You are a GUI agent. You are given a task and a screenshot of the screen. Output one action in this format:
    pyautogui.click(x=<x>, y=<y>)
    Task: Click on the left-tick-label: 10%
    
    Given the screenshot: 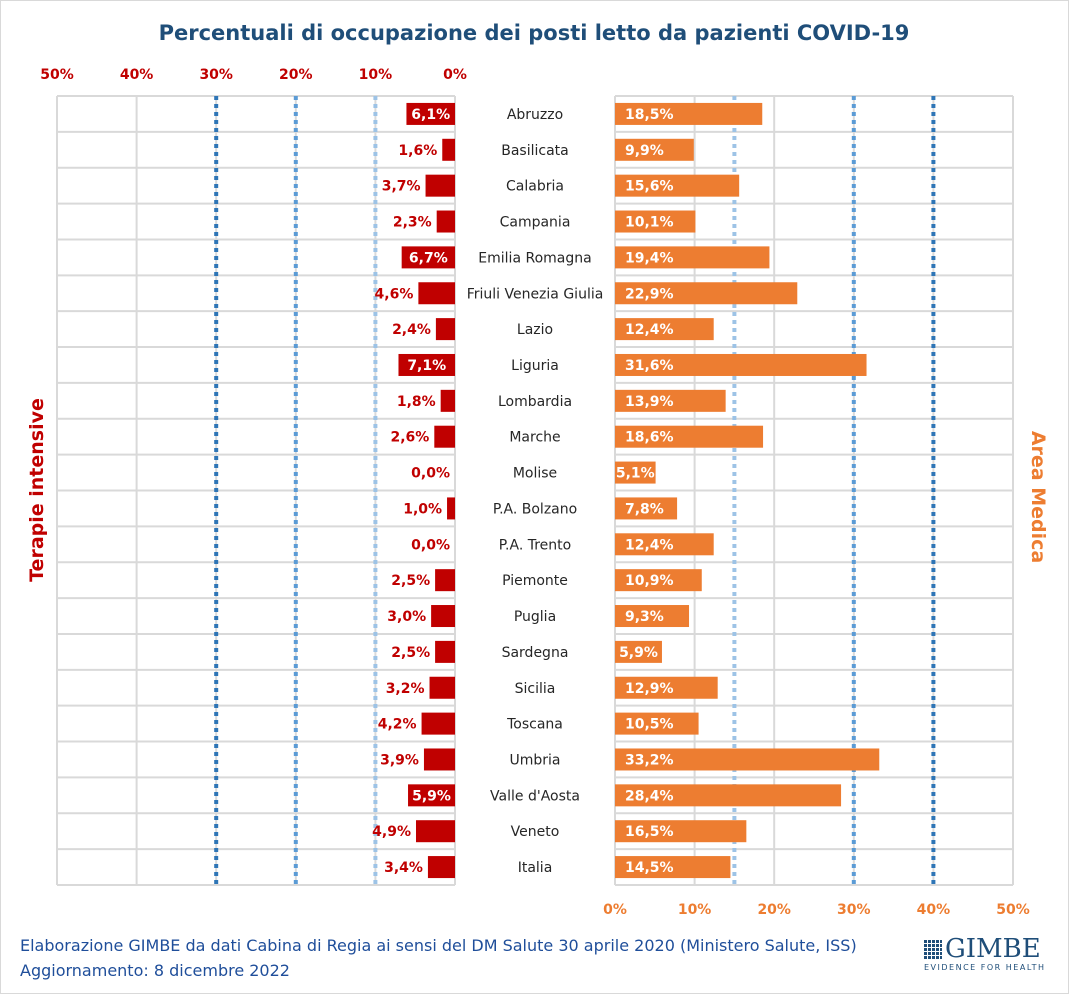 What is the action you would take?
    pyautogui.click(x=376, y=75)
    